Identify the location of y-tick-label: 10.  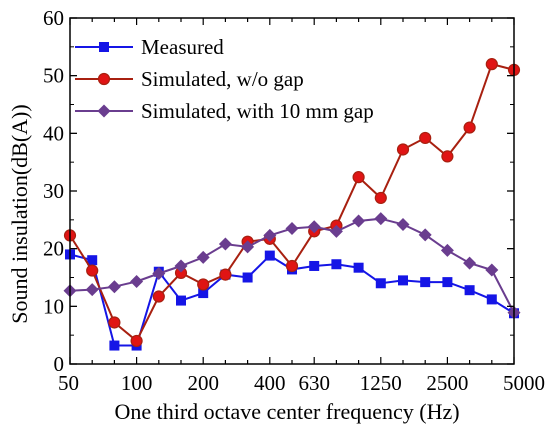
(53, 306).